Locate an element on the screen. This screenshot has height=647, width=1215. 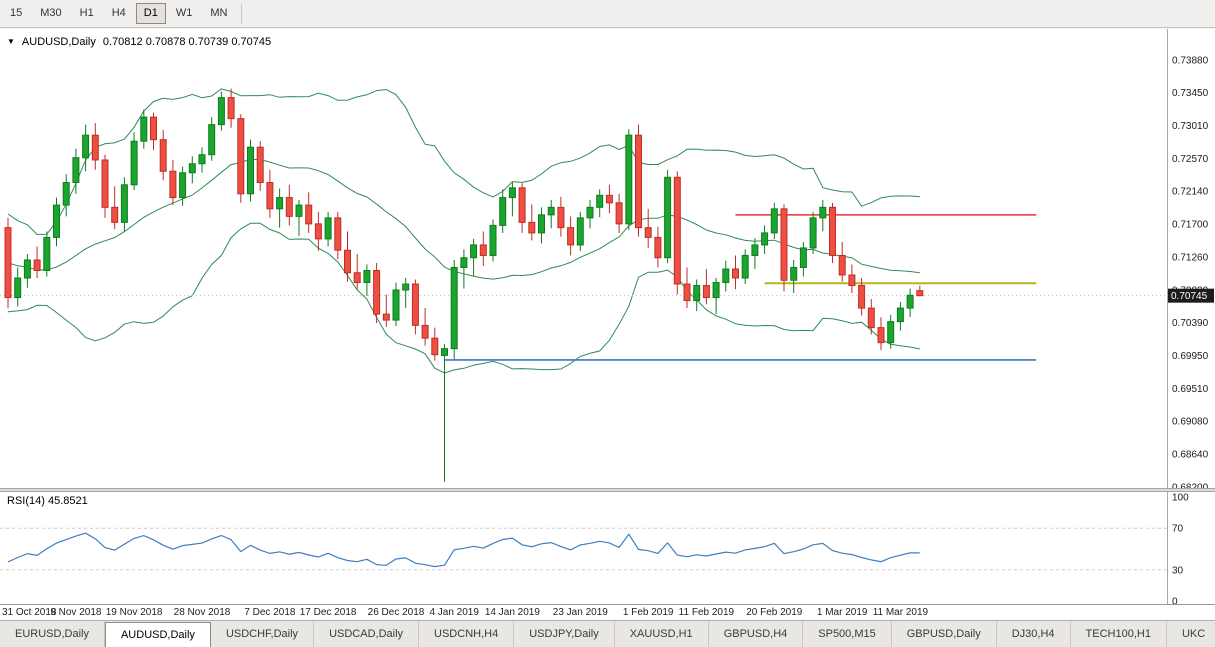
rsi-axis-label: 0 is located at coordinates (1175, 601).